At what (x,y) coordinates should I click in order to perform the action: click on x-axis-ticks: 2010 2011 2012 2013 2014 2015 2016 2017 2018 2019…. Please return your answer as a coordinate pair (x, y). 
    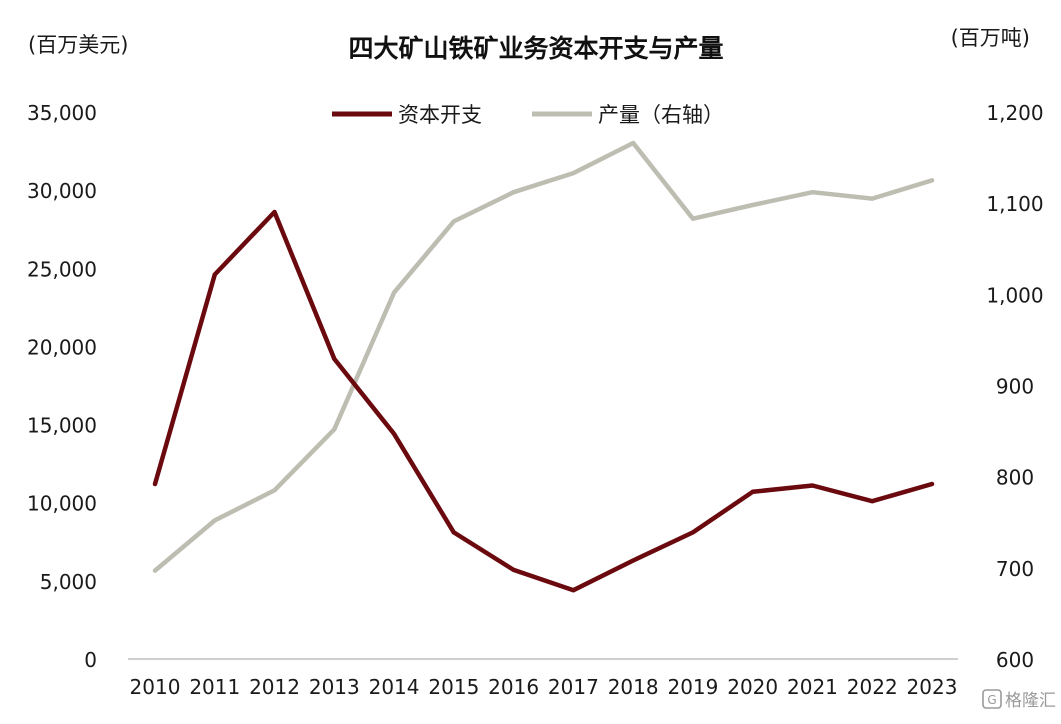
    Looking at the image, I should click on (544, 687).